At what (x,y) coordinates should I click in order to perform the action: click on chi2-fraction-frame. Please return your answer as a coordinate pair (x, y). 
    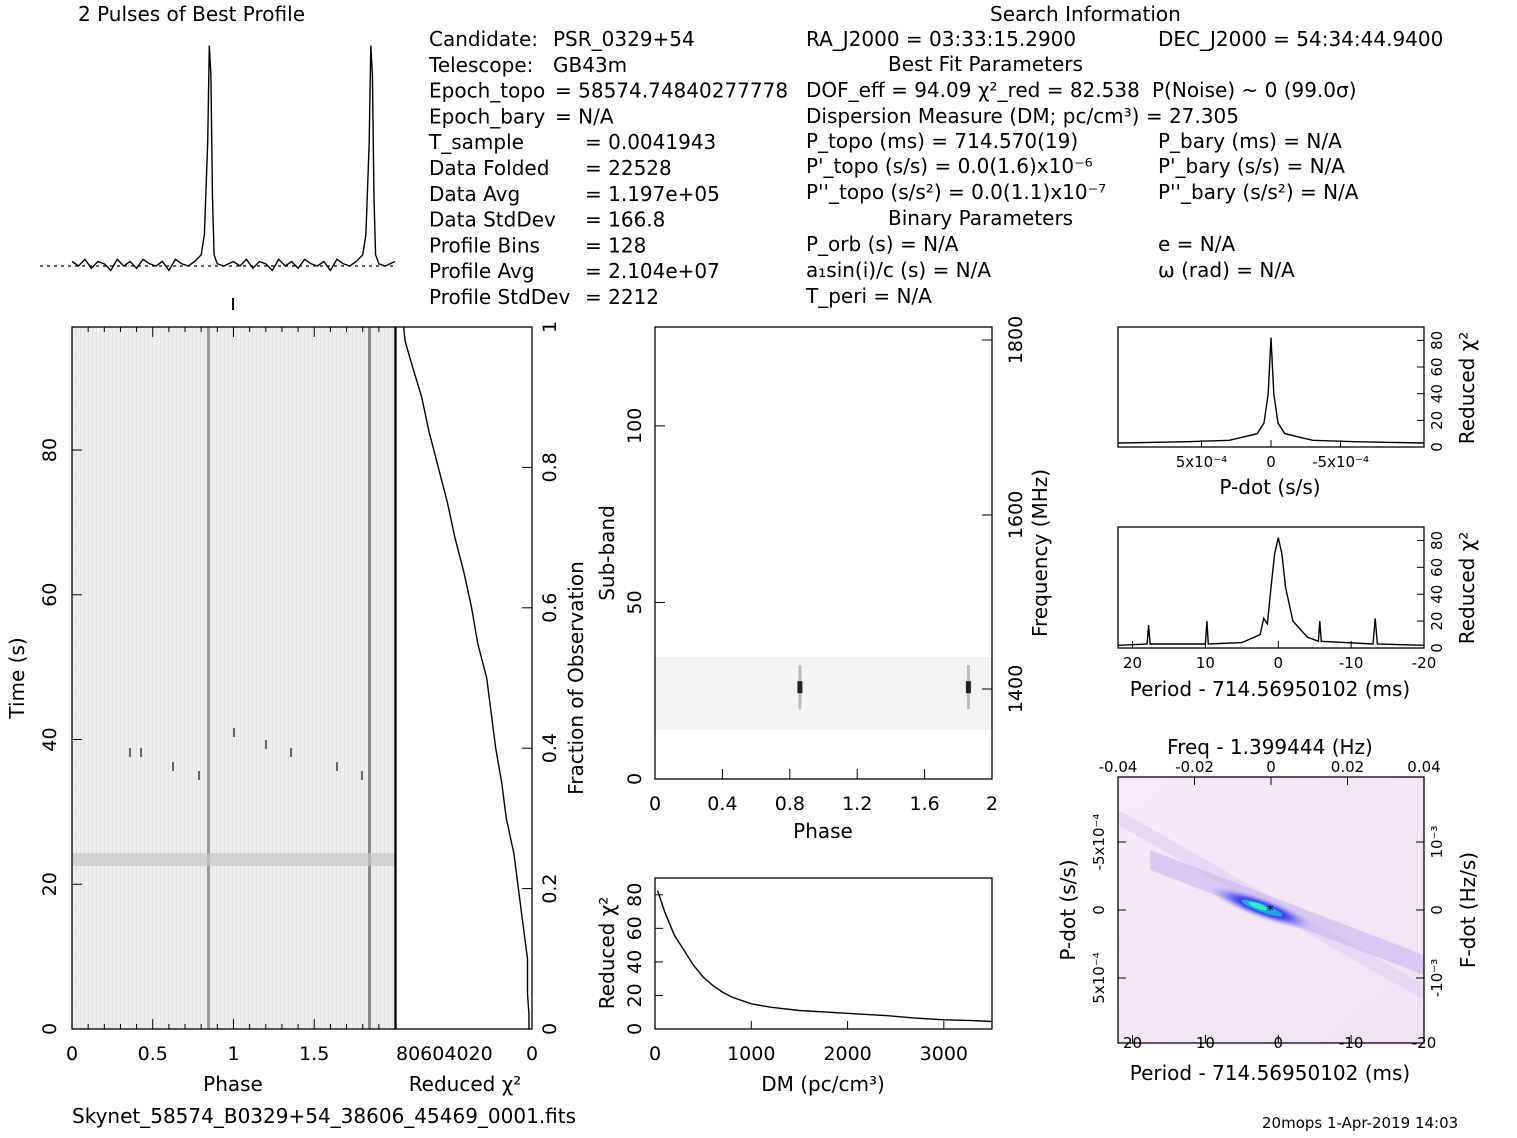
    Looking at the image, I should click on (464, 678).